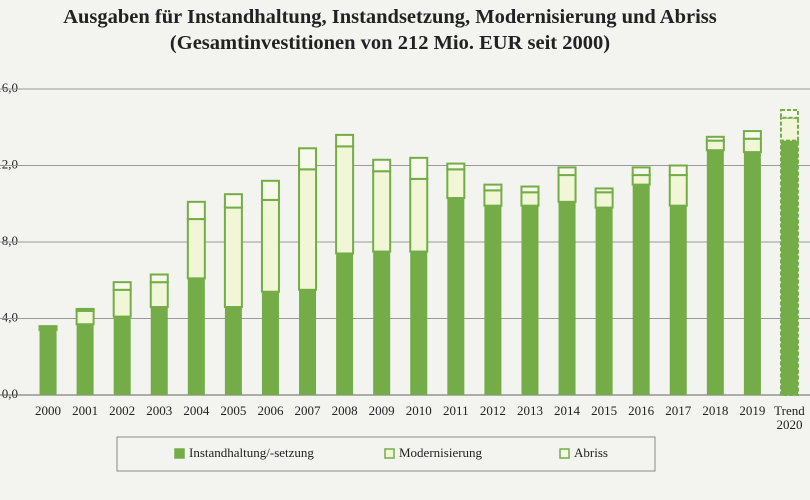 The image size is (810, 500). Describe the element at coordinates (251, 452) in the screenshot. I see `legend-label: Instandhaltung/-setzung` at that location.